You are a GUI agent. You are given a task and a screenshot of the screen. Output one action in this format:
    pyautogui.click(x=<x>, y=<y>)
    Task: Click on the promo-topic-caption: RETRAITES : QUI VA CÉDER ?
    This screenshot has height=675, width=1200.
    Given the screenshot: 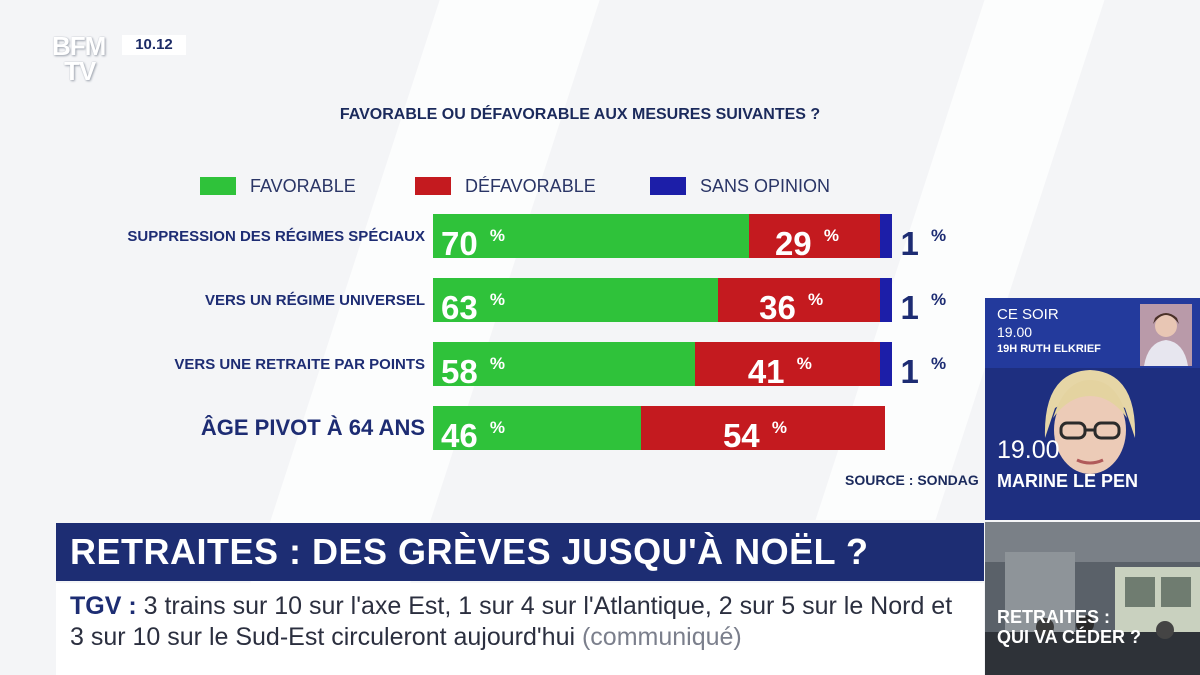 What is the action you would take?
    pyautogui.click(x=1069, y=627)
    